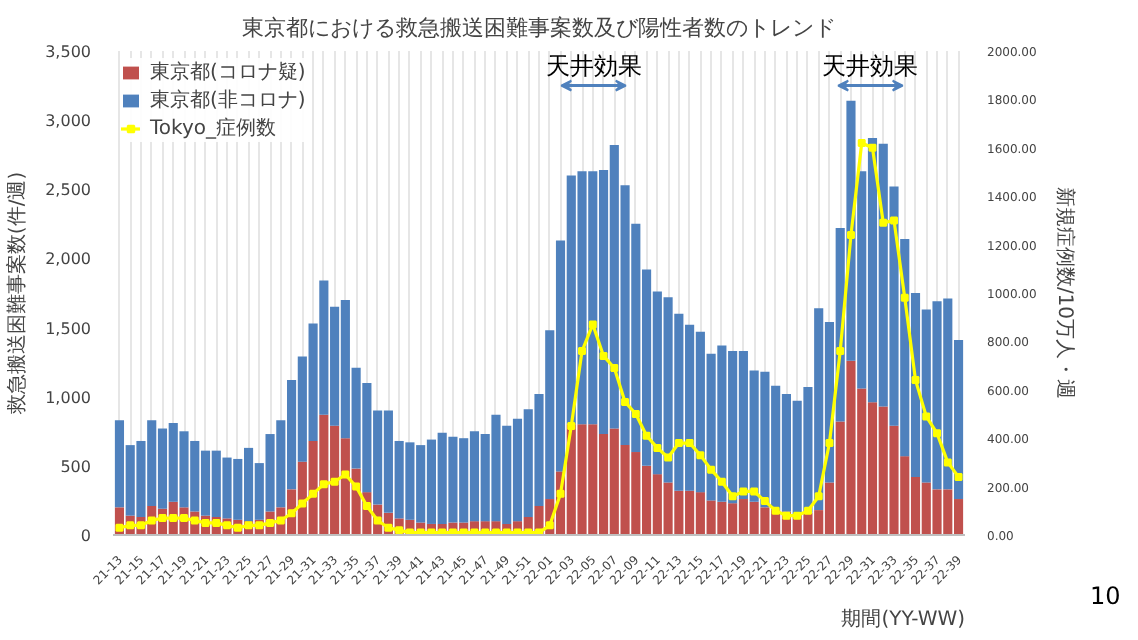  Describe the element at coordinates (228, 72) in the screenshot. I see `legend-label: 東京都(コロナ疑)` at that location.